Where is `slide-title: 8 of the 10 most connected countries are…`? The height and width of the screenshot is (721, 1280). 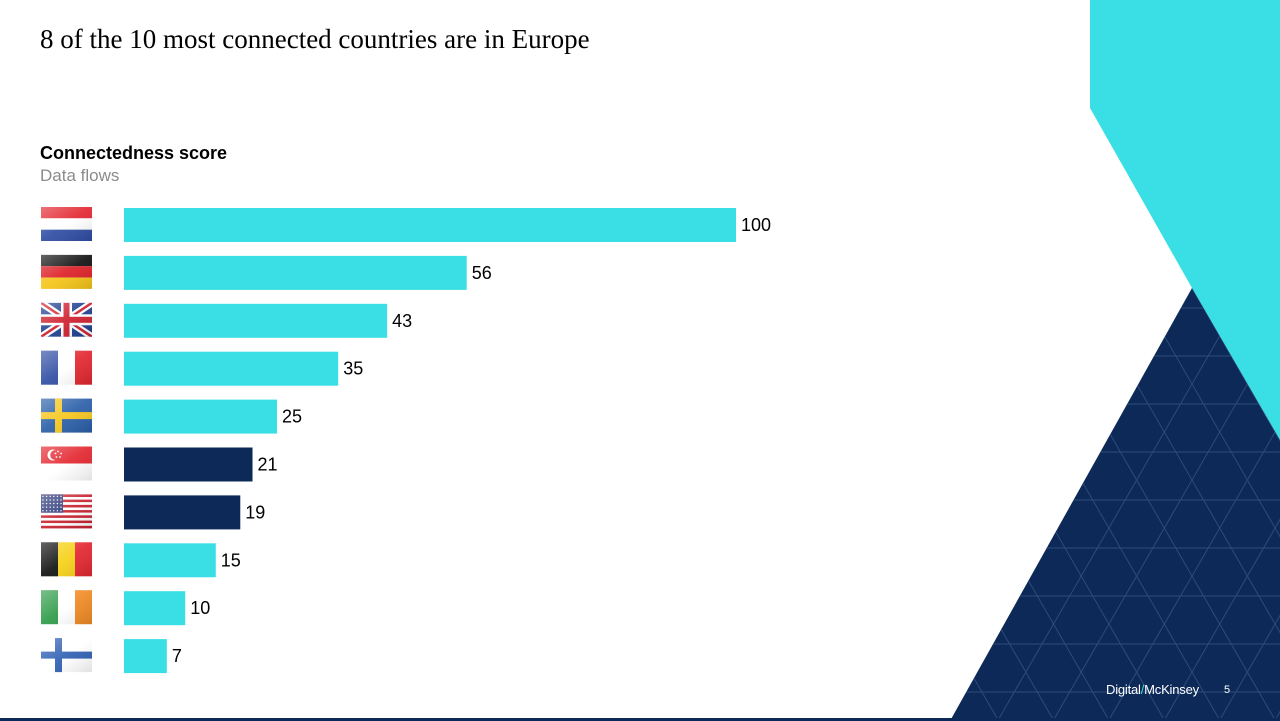
slide-title: 8 of the 10 most connected countries are… is located at coordinates (315, 39).